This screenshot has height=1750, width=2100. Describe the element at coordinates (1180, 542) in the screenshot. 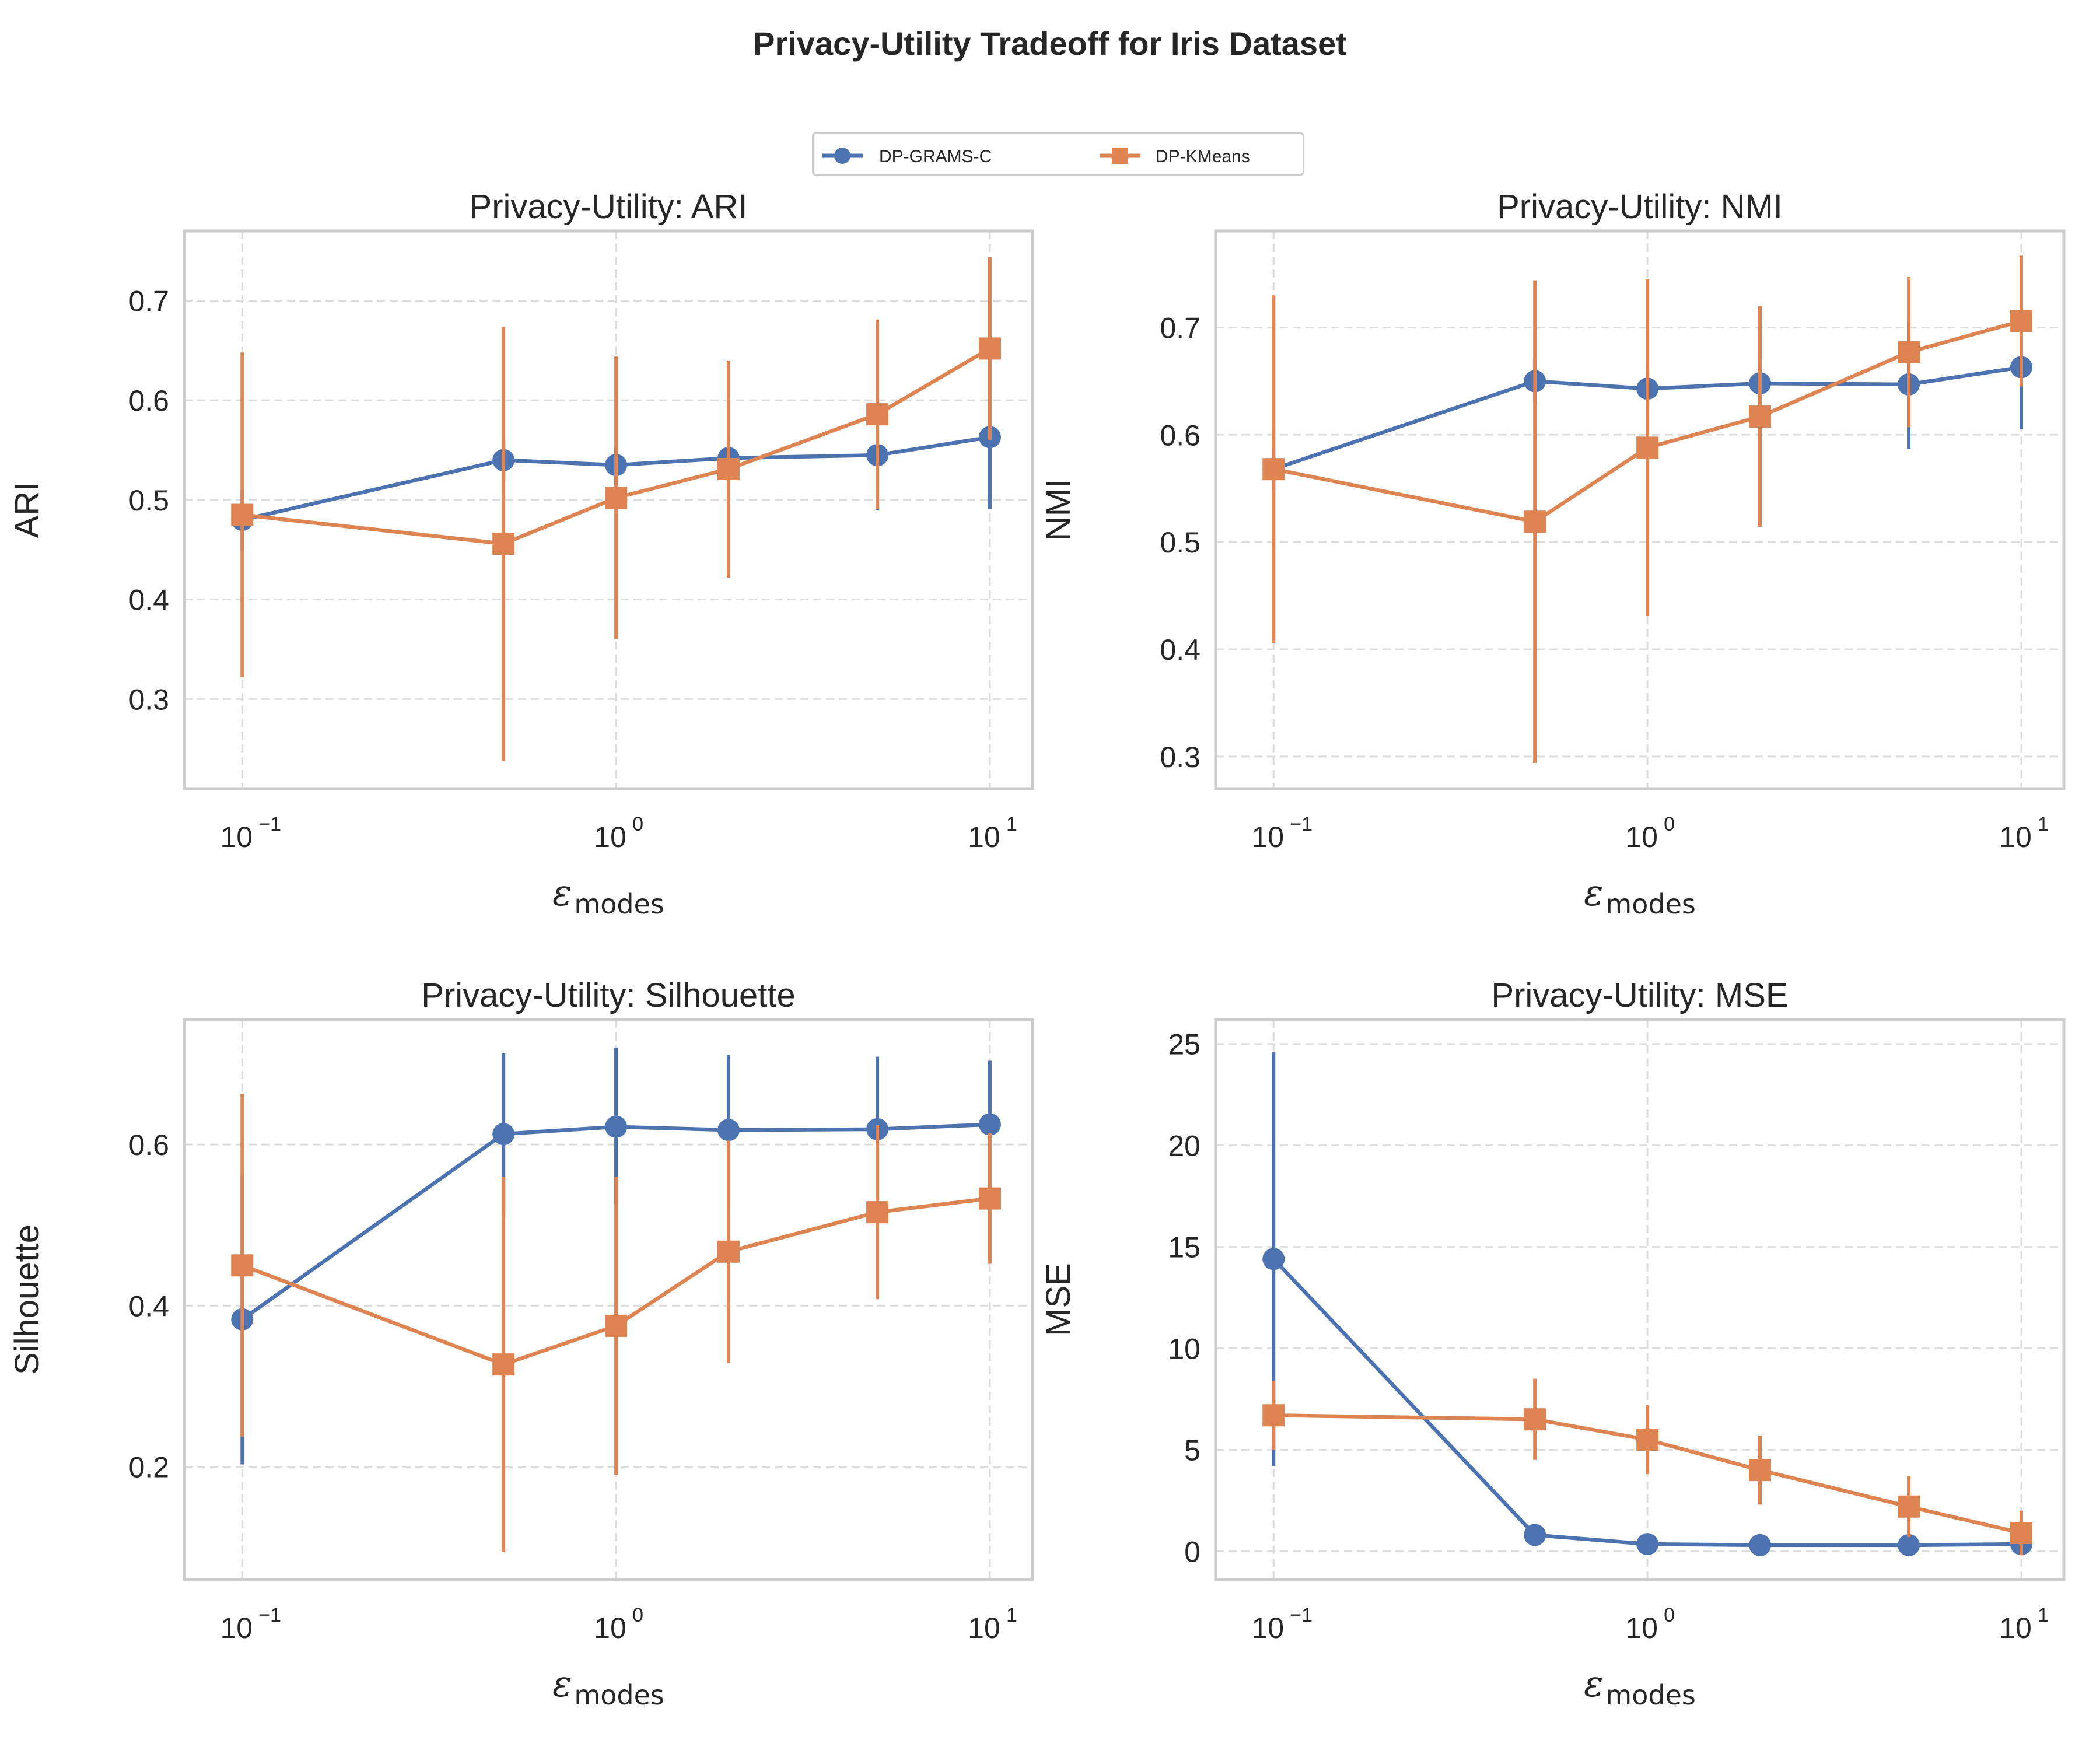

I see `y-tick-label: 0.5` at that location.